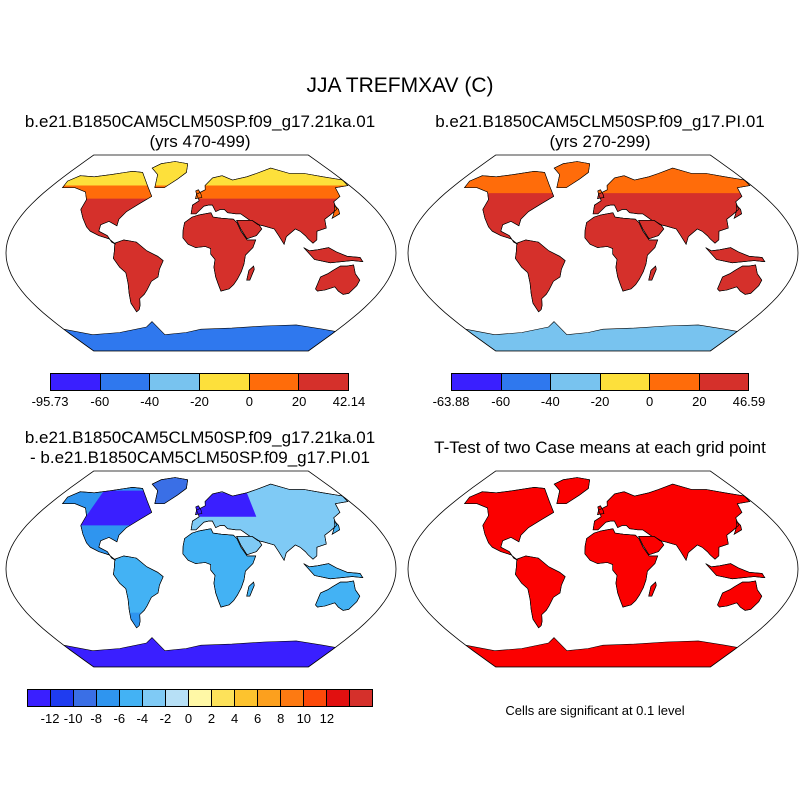 Image resolution: width=800 pixels, height=800 pixels. I want to click on colorbar-label: 6, so click(258, 718).